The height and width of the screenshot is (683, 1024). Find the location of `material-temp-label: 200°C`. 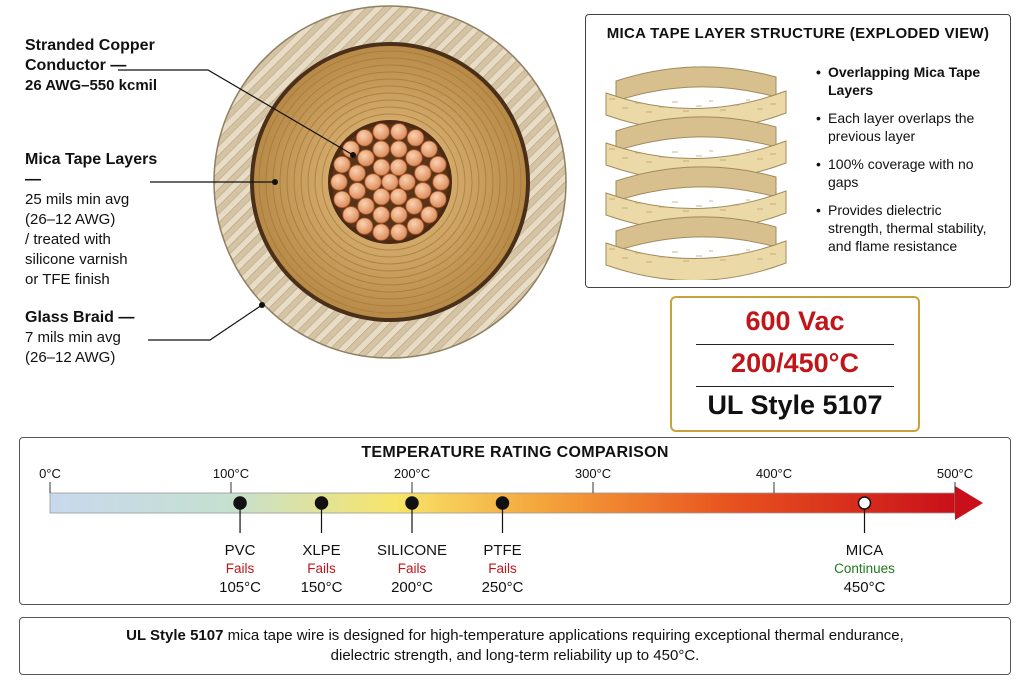

material-temp-label: 200°C is located at coordinates (412, 587).